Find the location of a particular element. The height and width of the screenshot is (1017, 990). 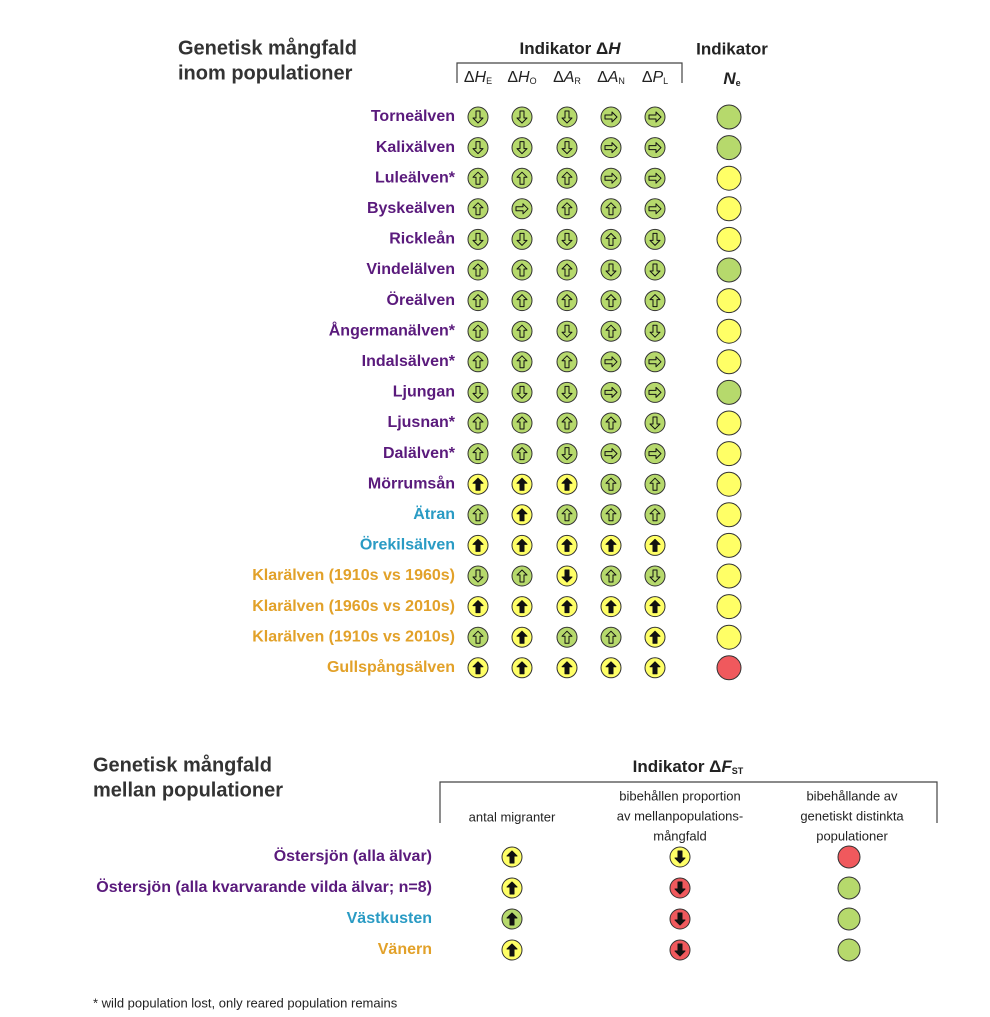

column-label: bibehållande av is located at coordinates (852, 795).